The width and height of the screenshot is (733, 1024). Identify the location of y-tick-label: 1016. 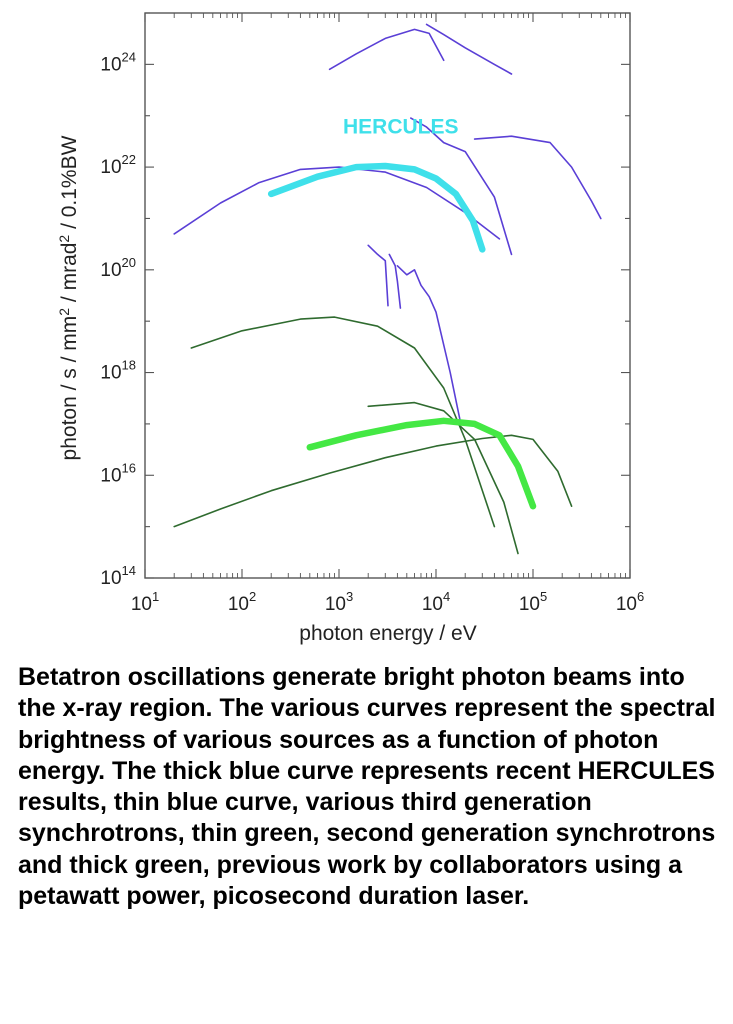
(118, 473).